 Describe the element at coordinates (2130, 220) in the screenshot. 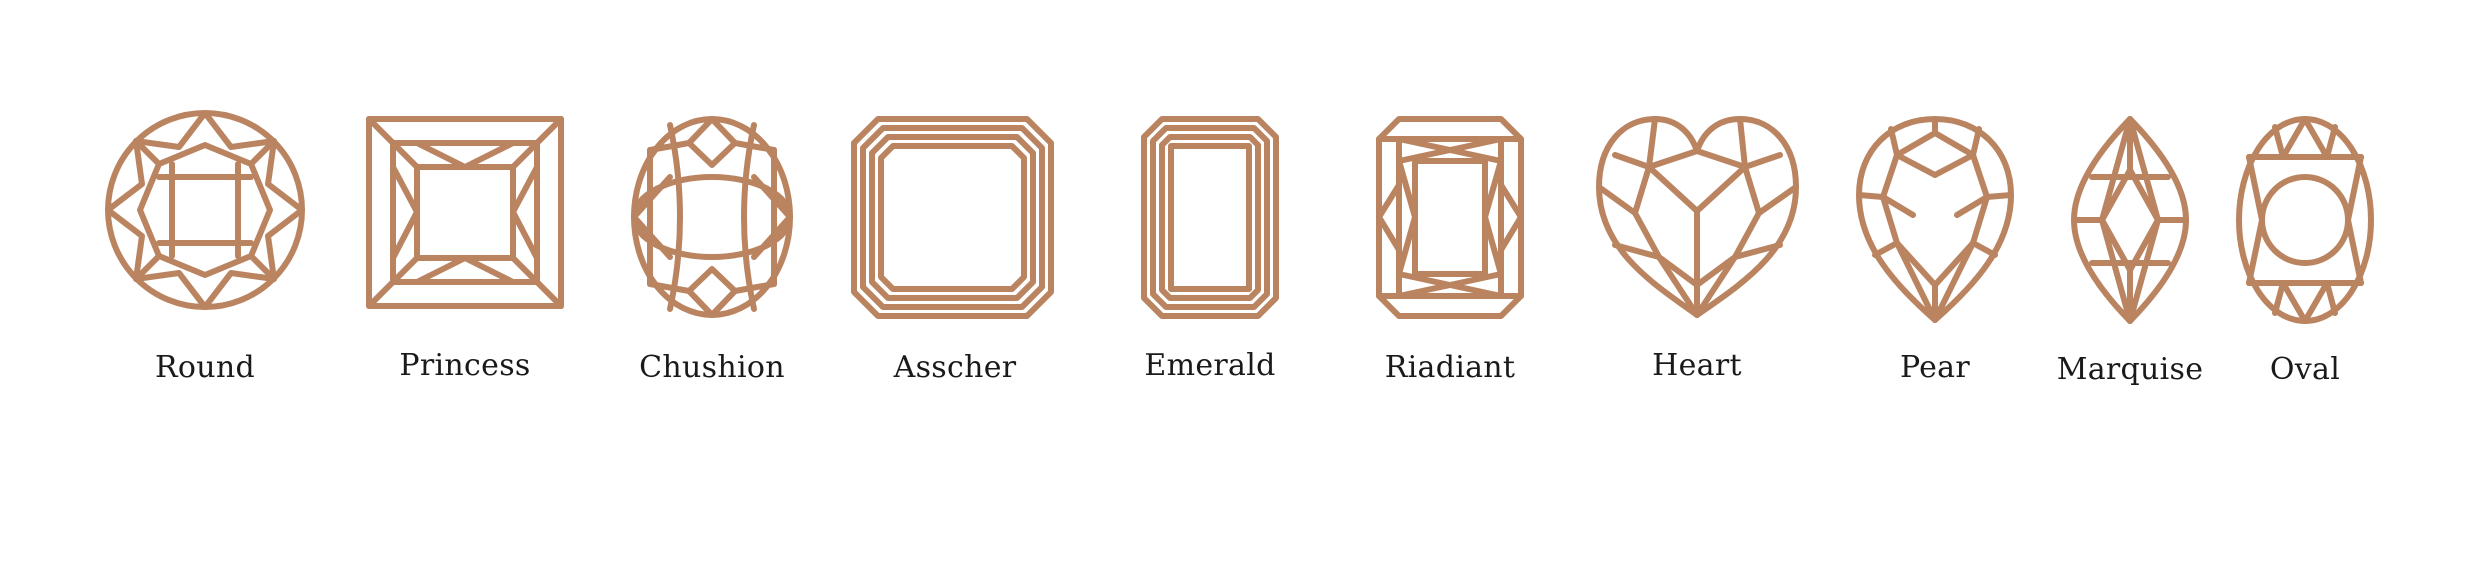

I see `marquise-cut-icon` at that location.